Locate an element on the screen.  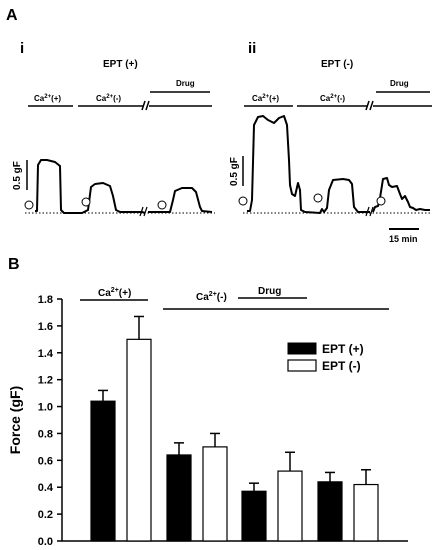
y-tick-label: 0.0 is located at coordinates (45, 542).